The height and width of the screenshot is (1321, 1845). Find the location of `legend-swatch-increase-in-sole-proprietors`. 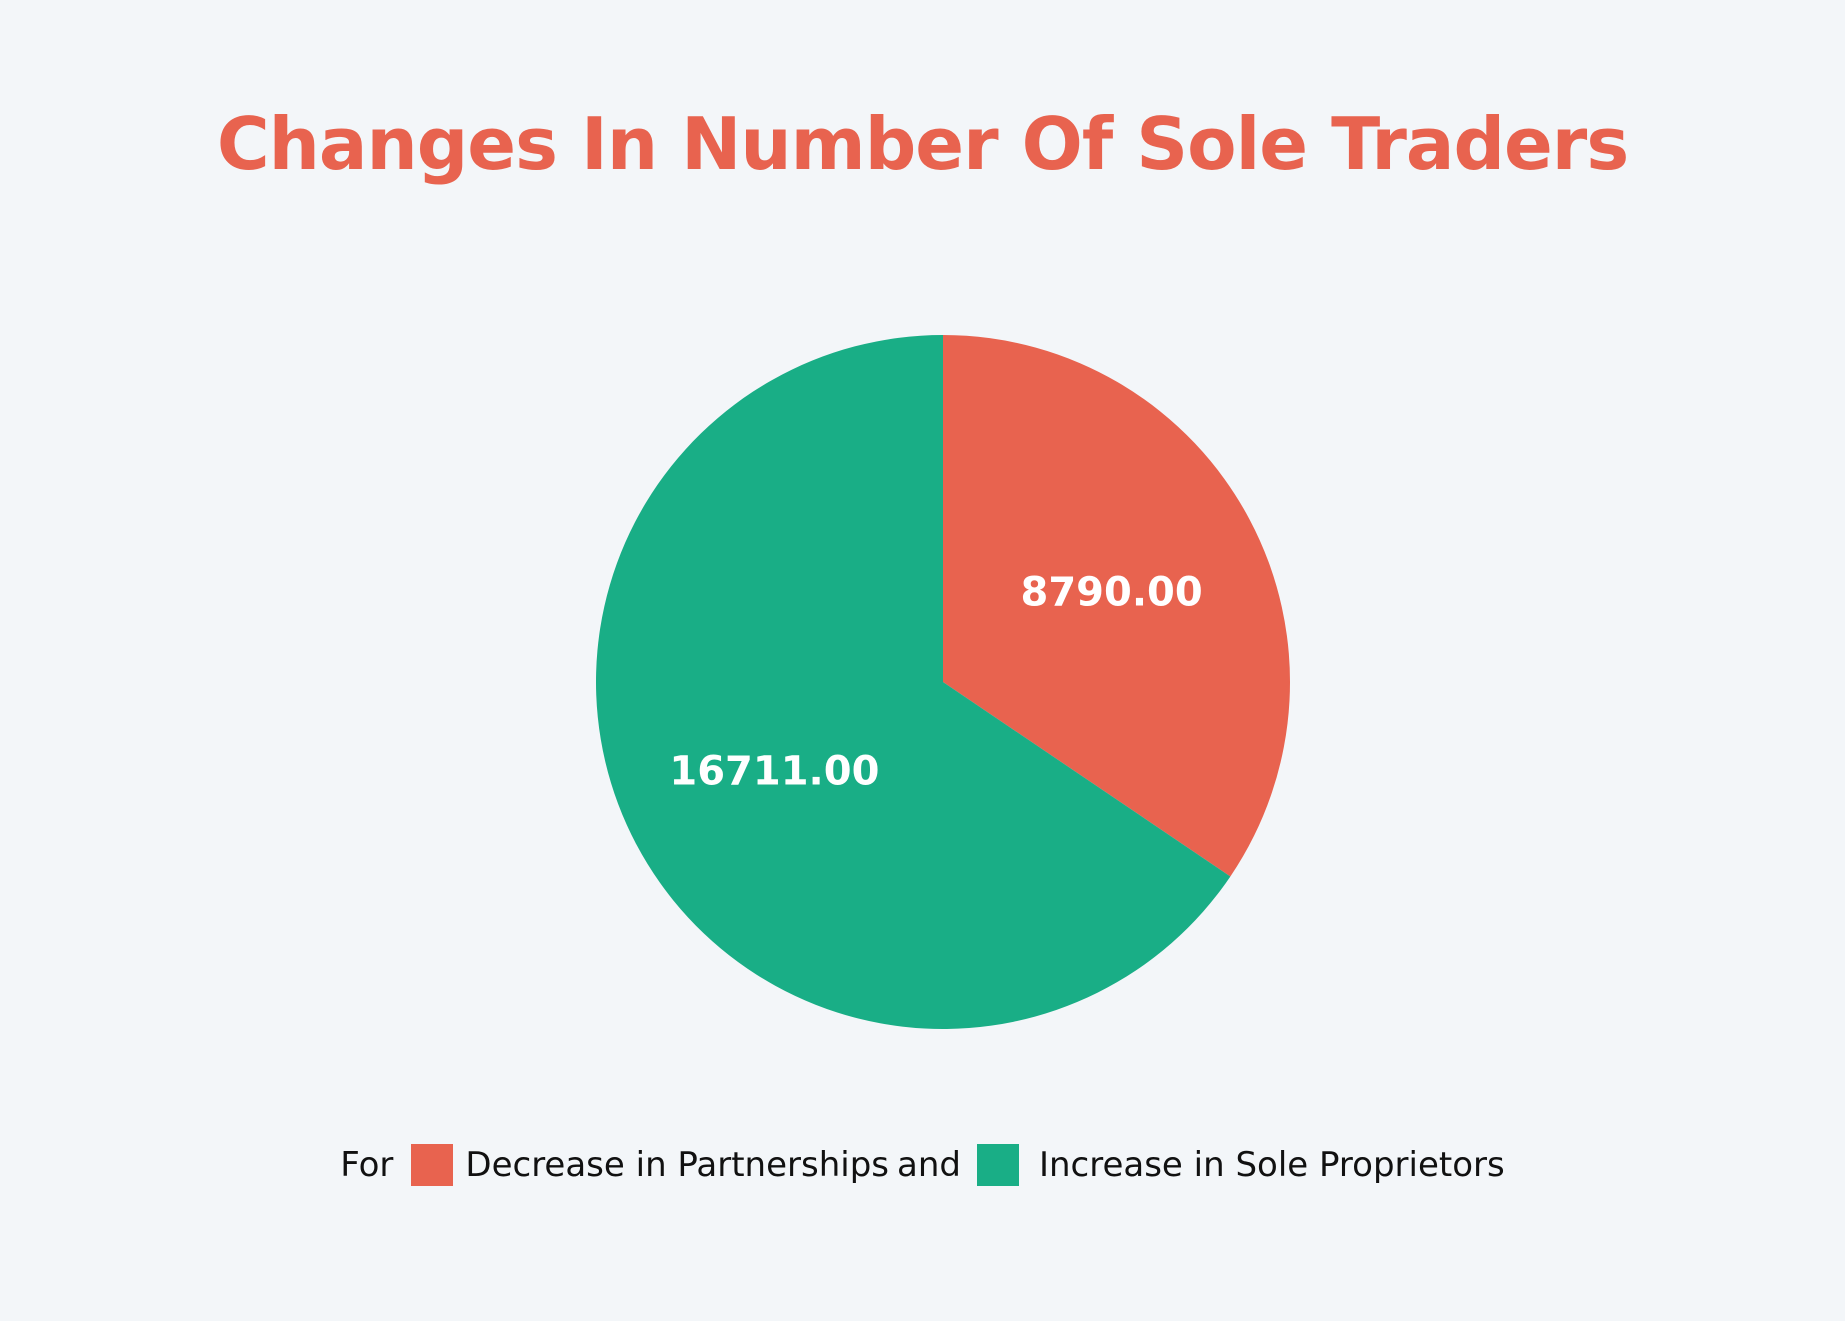

legend-swatch-increase-in-sole-proprietors is located at coordinates (997, 1165).